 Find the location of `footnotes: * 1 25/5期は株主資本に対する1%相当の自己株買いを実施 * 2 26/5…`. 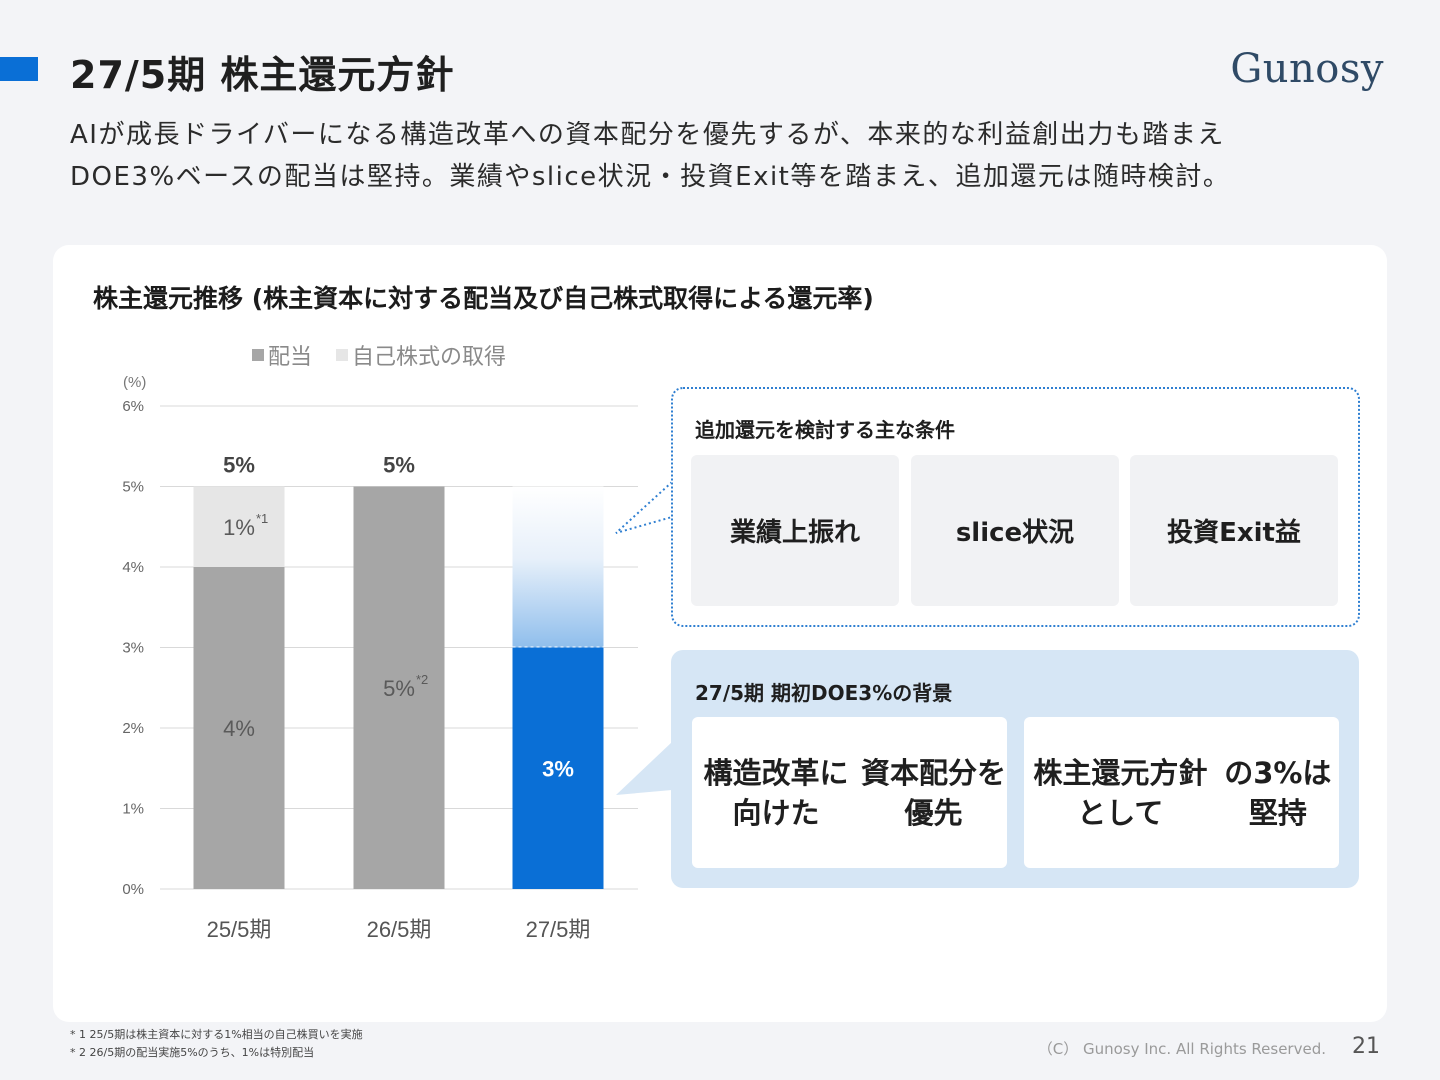

footnotes: * 1 25/5期は株主資本に対する1%相当の自己株買いを実施 * 2 26/5… is located at coordinates (216, 1044).